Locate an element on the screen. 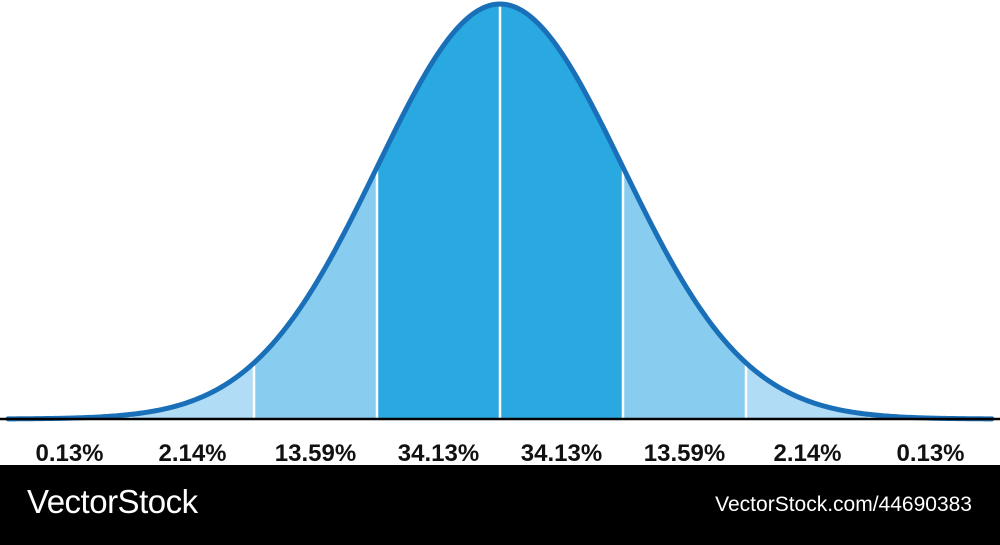  vectorstock-logo: VectorStock is located at coordinates (112, 501).